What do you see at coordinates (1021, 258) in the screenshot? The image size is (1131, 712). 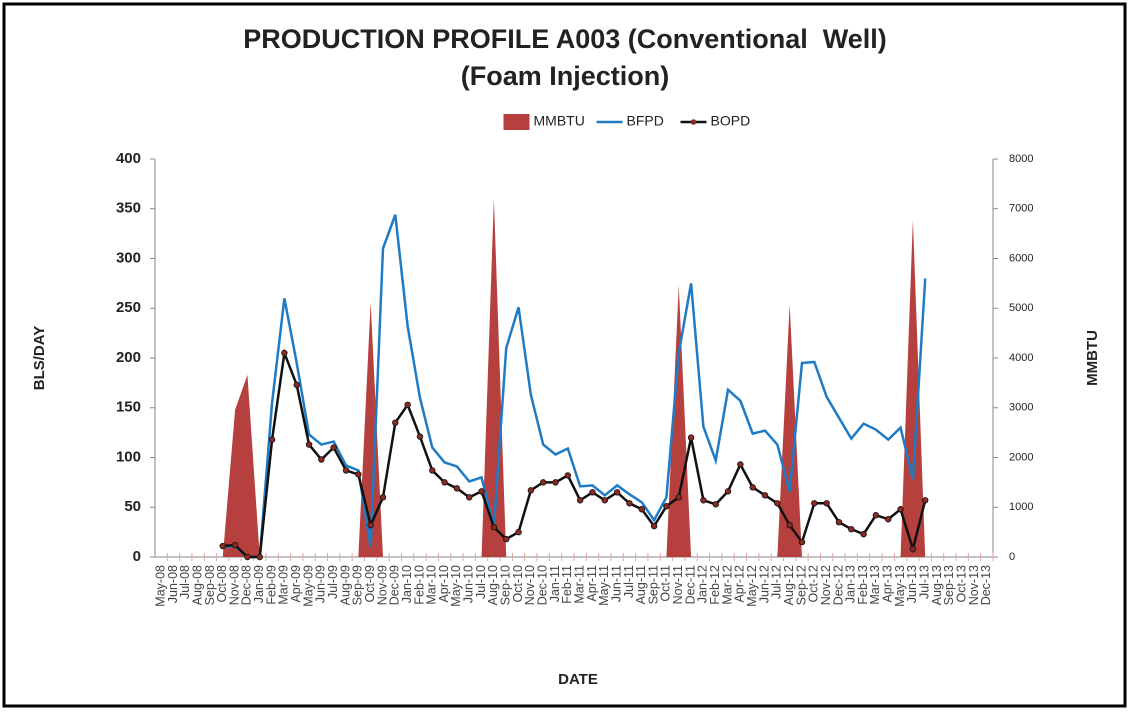 I see `y2-tick-label: 6000` at bounding box center [1021, 258].